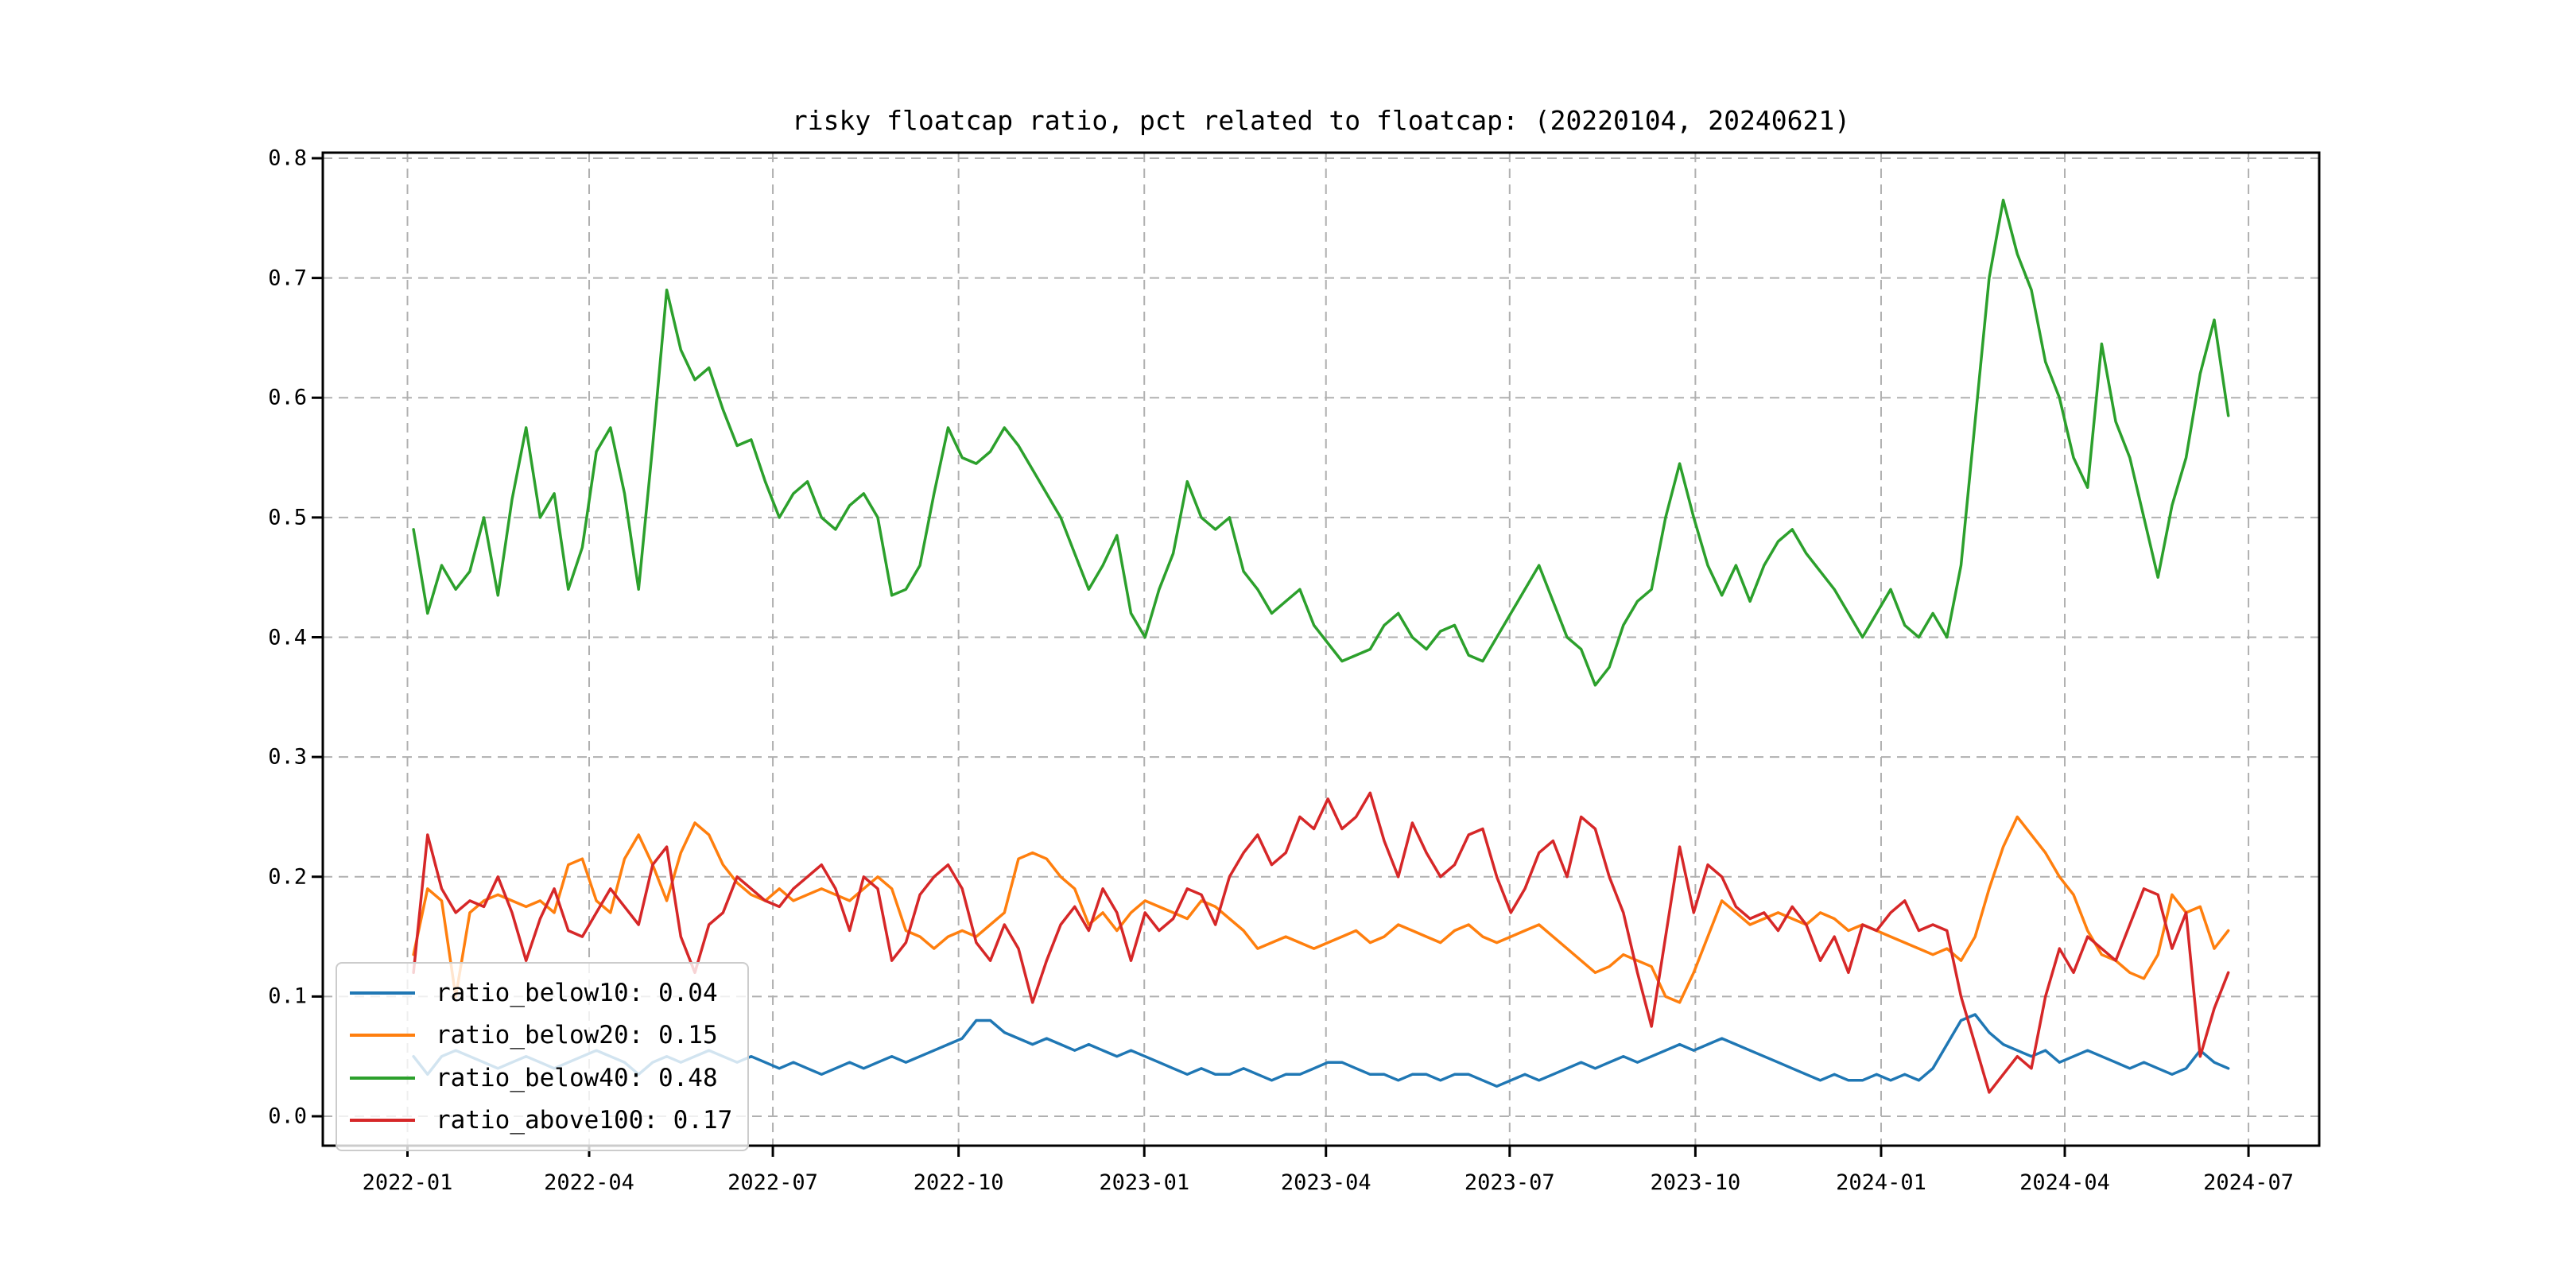 This screenshot has height=1288, width=2576. Describe the element at coordinates (287, 518) in the screenshot. I see `y-tick-label: 0.5` at that location.